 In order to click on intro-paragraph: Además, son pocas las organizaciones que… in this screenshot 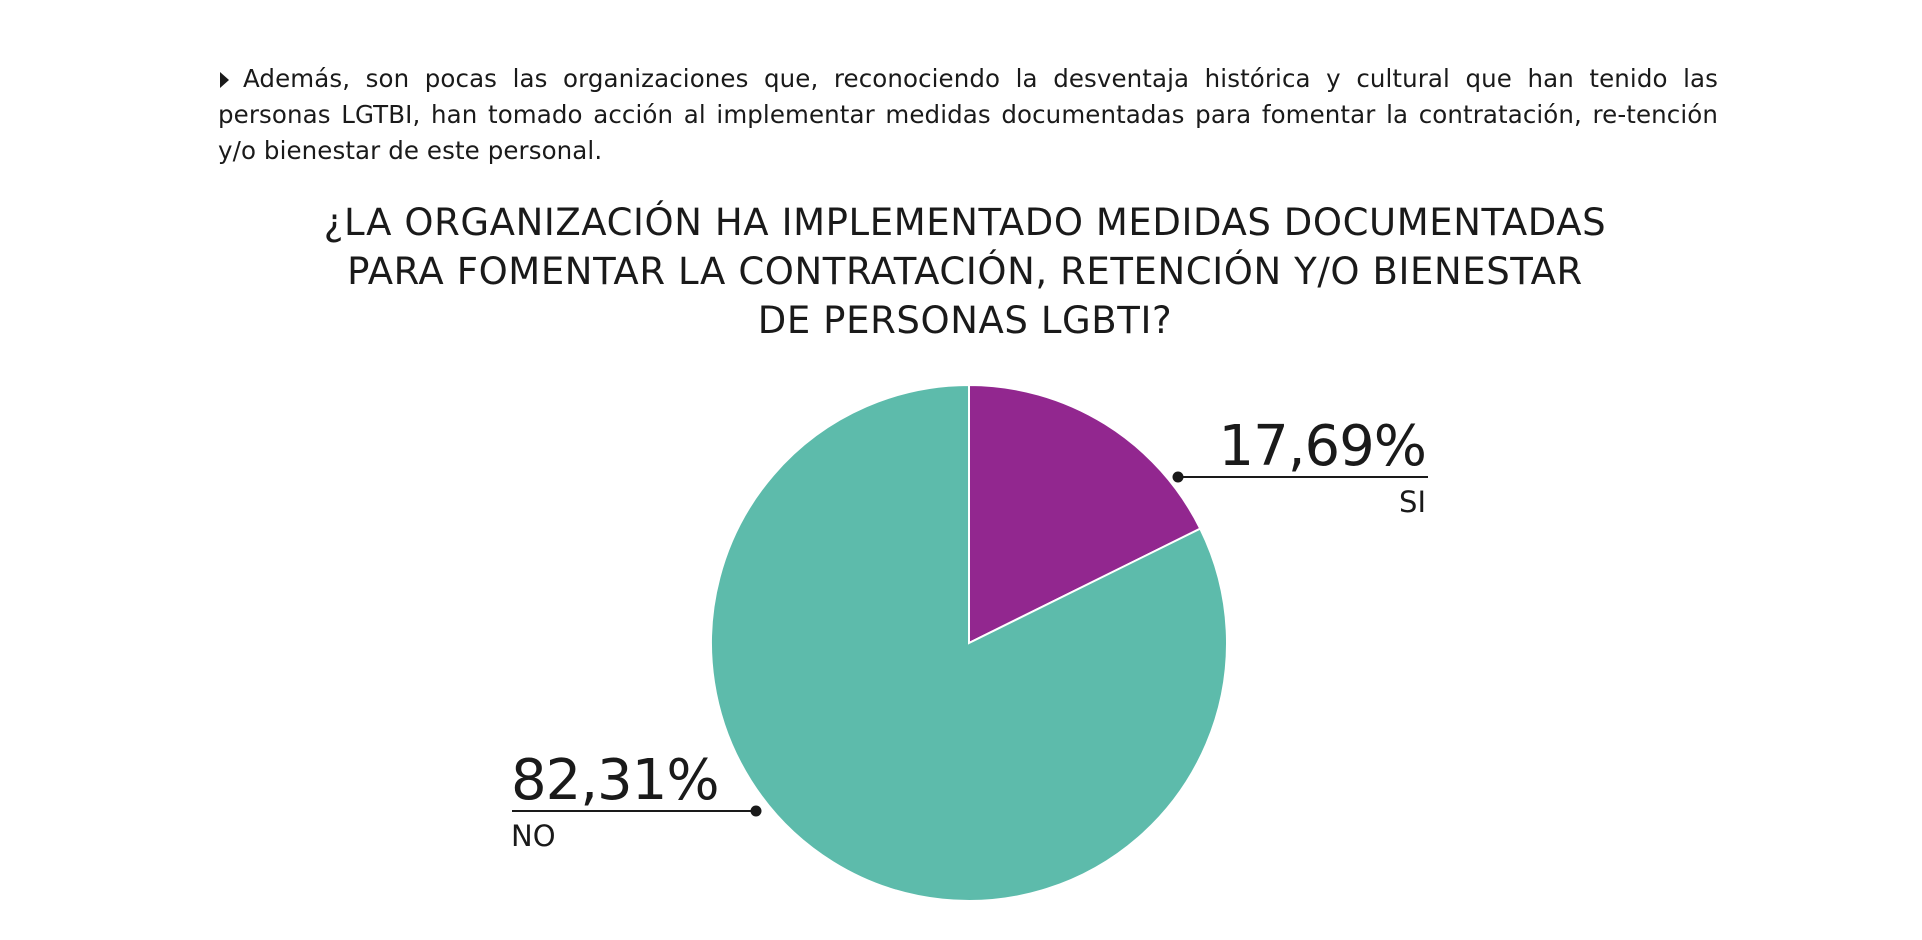, I will do `click(968, 115)`.